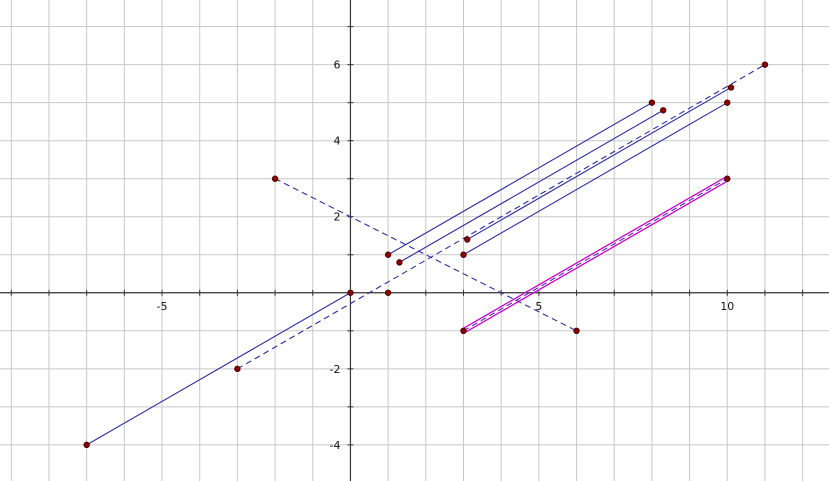 The height and width of the screenshot is (481, 829). I want to click on y-tick-label: -4, so click(334, 445).